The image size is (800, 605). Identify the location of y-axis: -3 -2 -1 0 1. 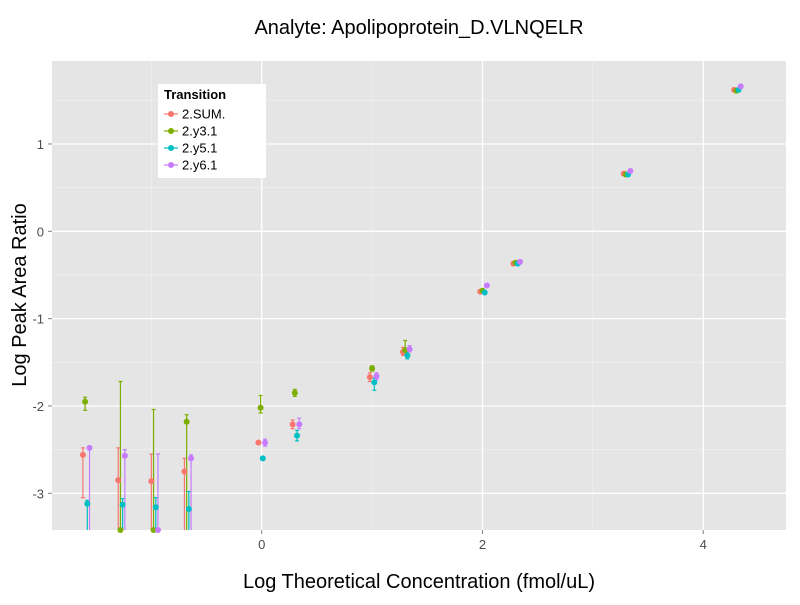
(42, 319).